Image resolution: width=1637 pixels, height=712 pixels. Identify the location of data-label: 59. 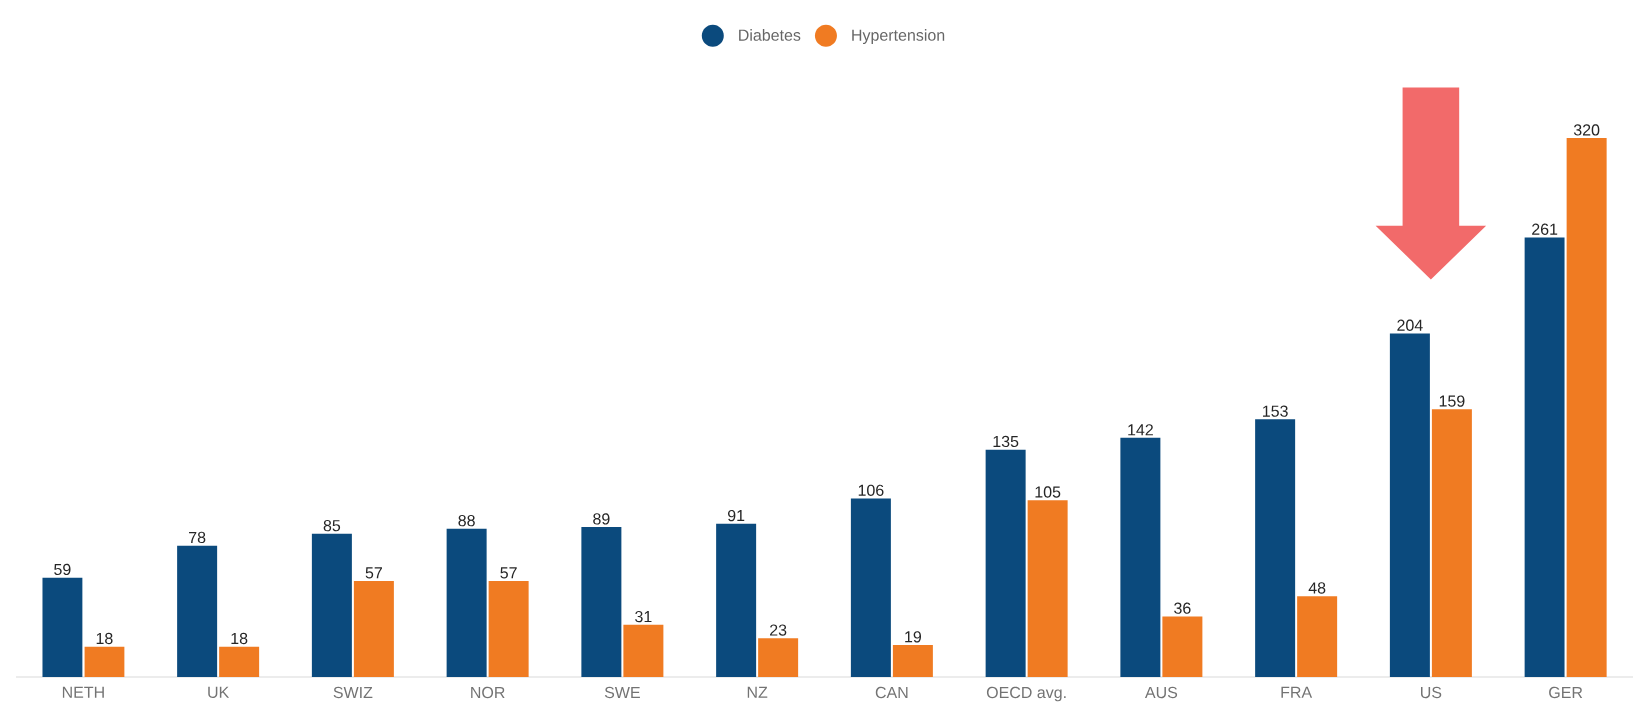
(62, 569).